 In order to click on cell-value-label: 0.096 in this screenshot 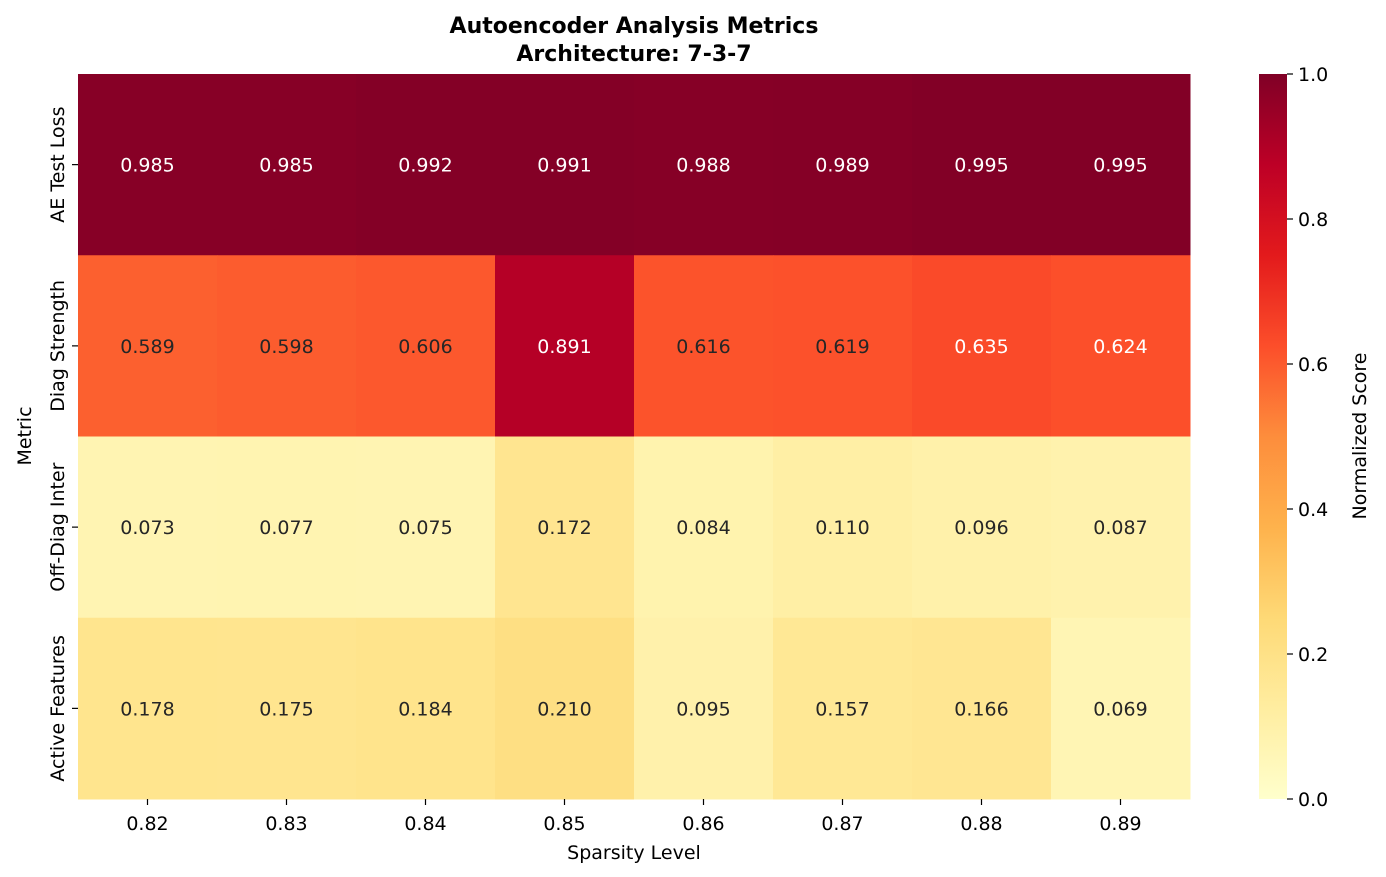, I will do `click(981, 528)`.